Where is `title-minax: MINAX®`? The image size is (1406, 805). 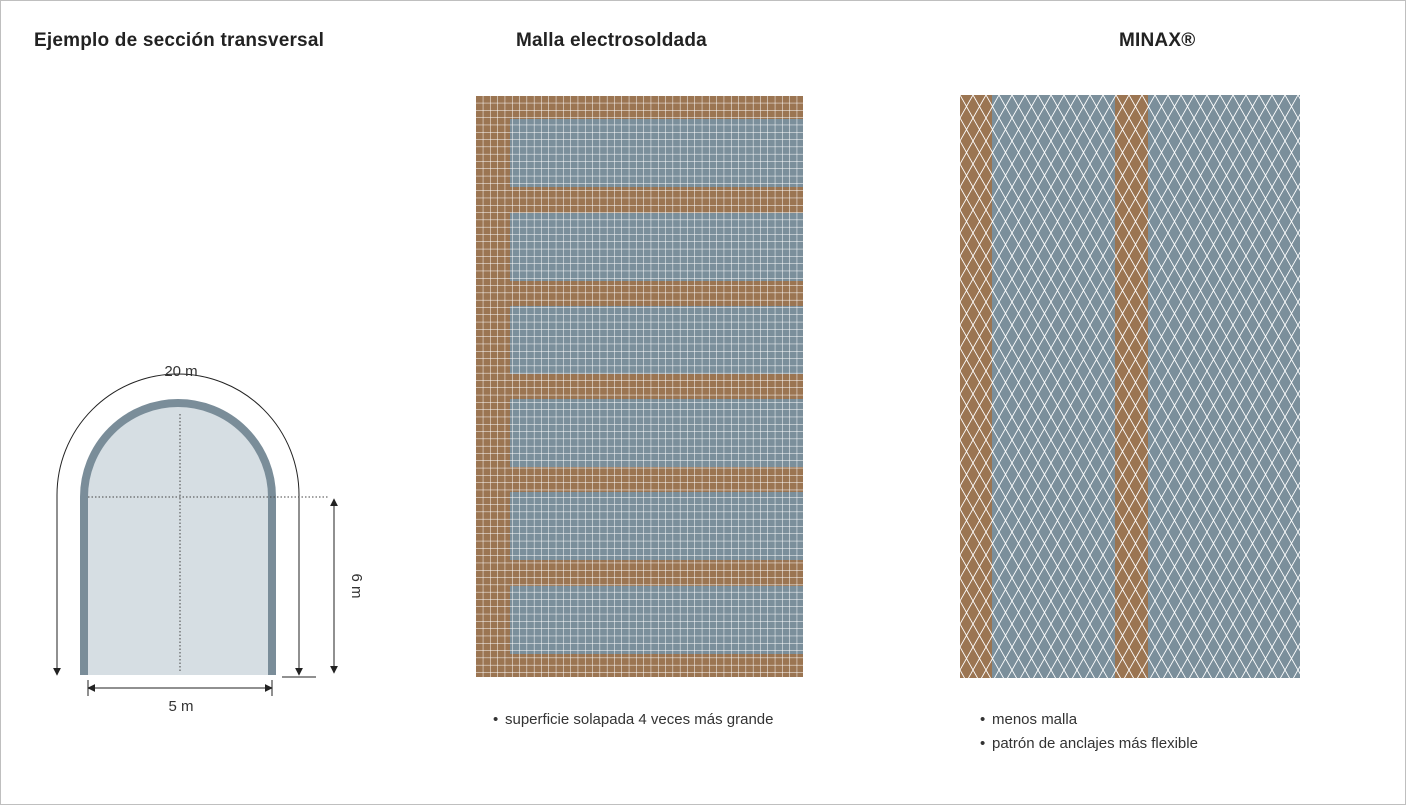
title-minax: MINAX® is located at coordinates (1157, 40).